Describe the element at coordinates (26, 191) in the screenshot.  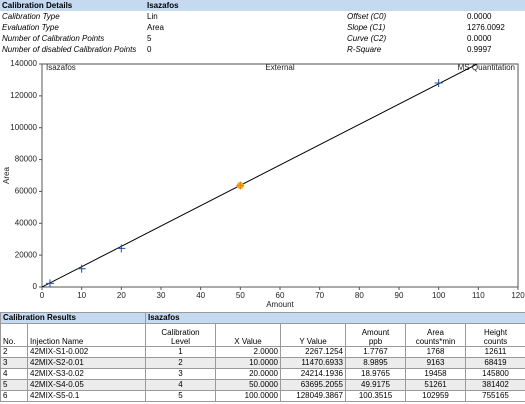
I see `y-tick-label: 60000` at that location.